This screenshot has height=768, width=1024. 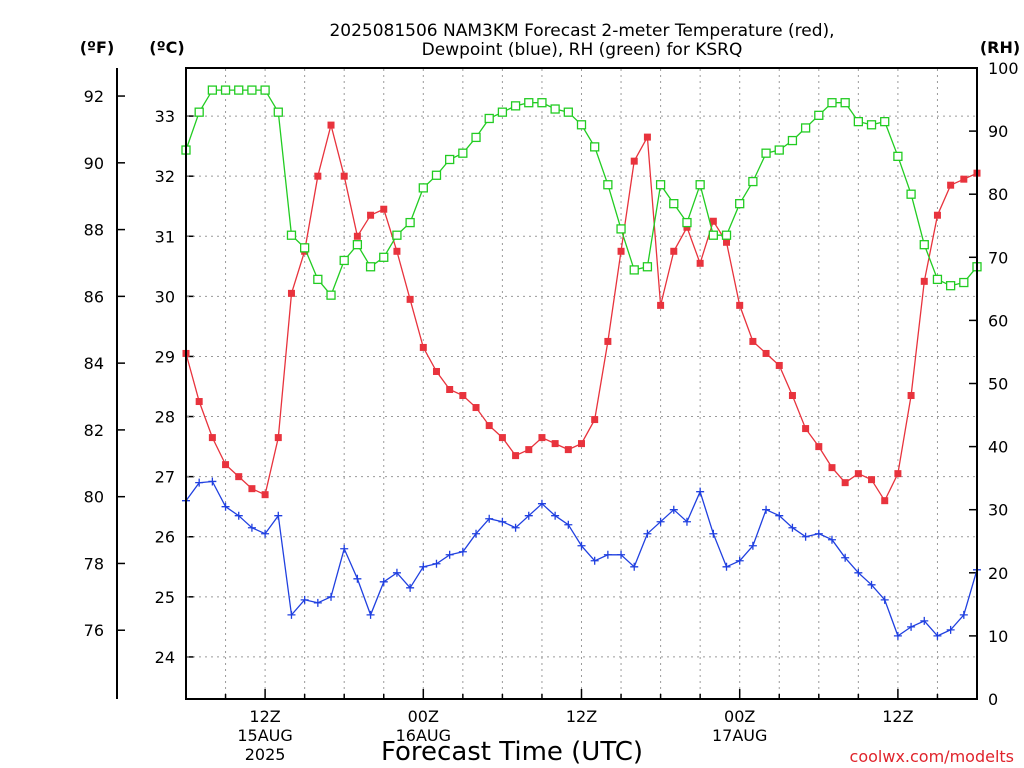 I want to click on rh-axis: 0 10 20 30 40 50 60 70 80 90 100, so click(x=994, y=384).